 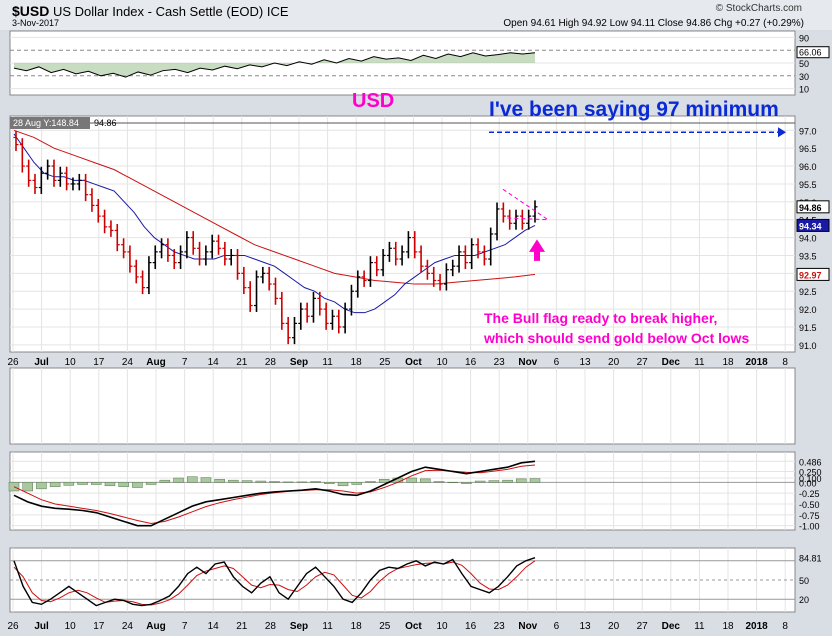 I want to click on macd-tick-label: -0.75, so click(x=809, y=516).